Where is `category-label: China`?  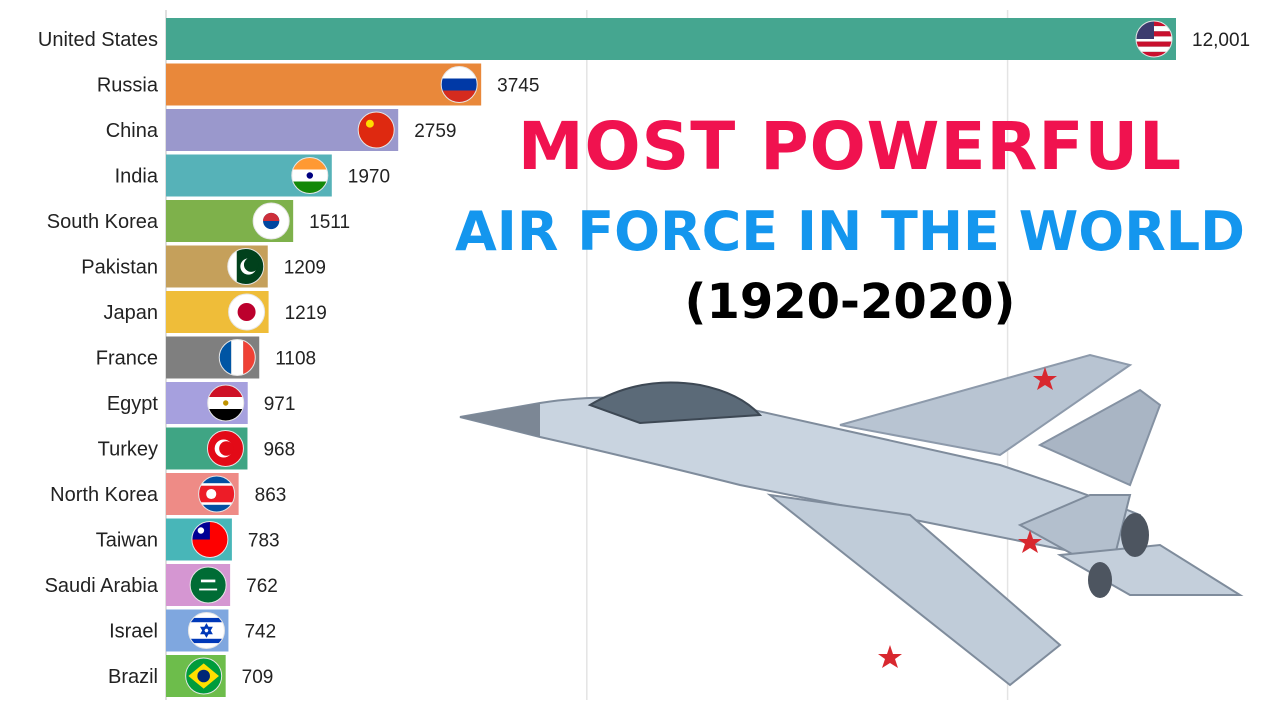 category-label: China is located at coordinates (132, 131).